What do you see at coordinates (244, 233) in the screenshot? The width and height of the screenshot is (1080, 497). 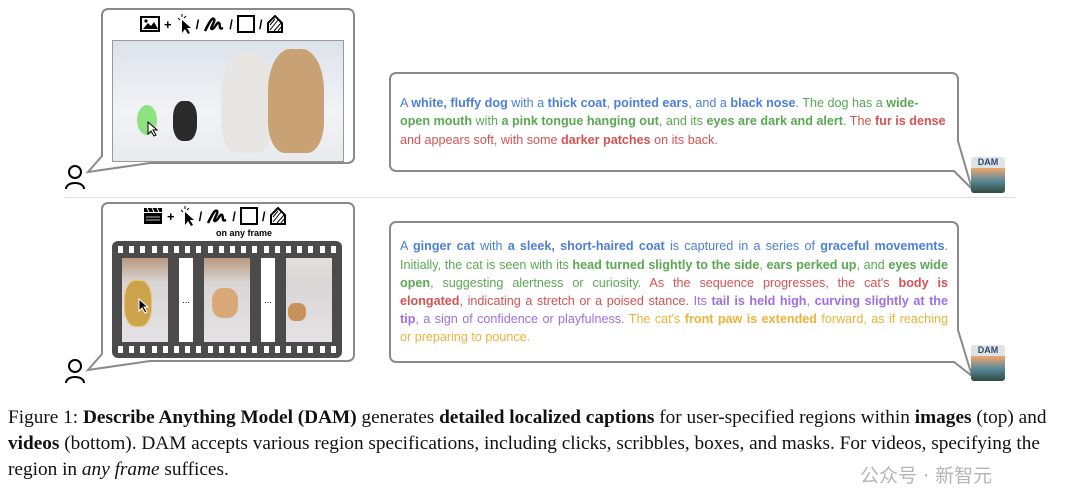 I see `on-any-frame-label: on any frame` at bounding box center [244, 233].